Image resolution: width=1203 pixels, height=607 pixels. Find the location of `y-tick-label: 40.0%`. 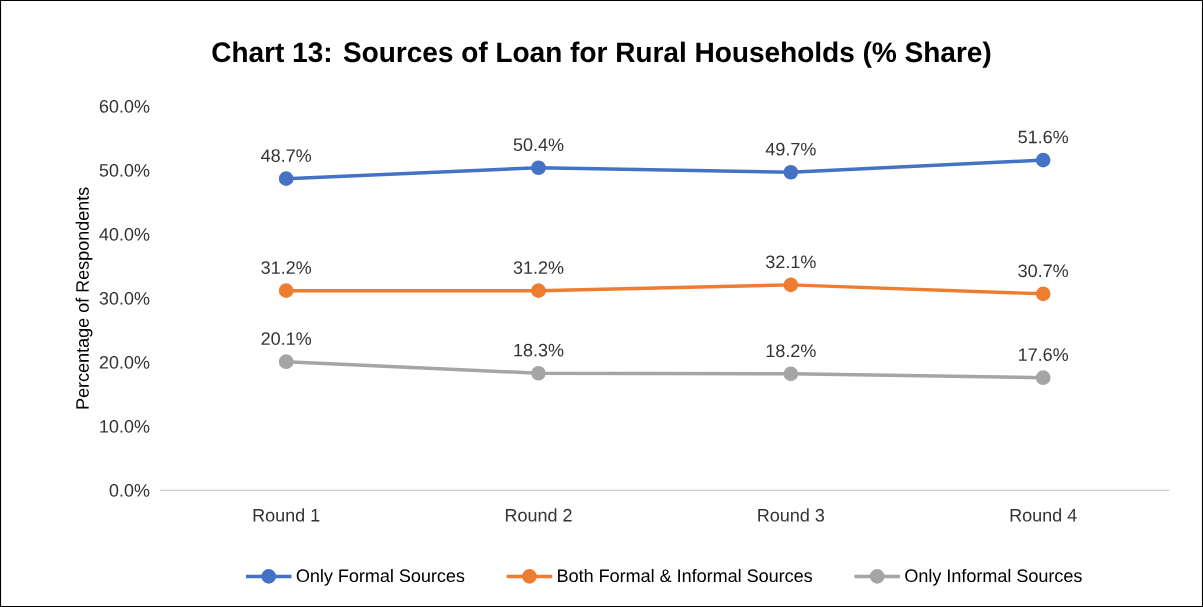

y-tick-label: 40.0% is located at coordinates (124, 234).